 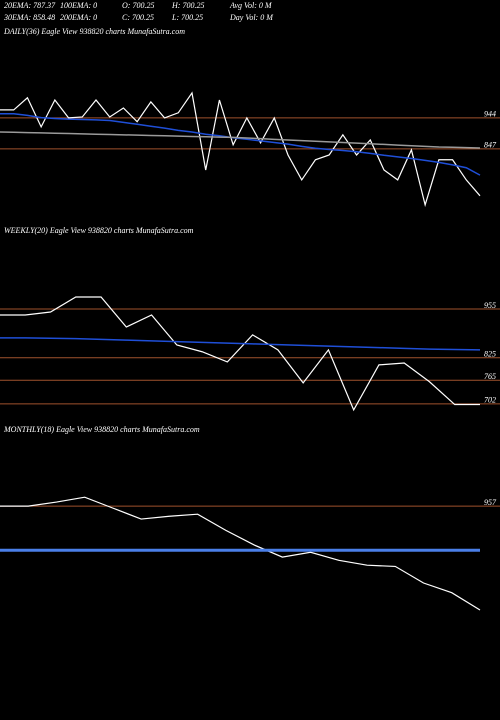 I want to click on level-label: 702, so click(x=490, y=400).